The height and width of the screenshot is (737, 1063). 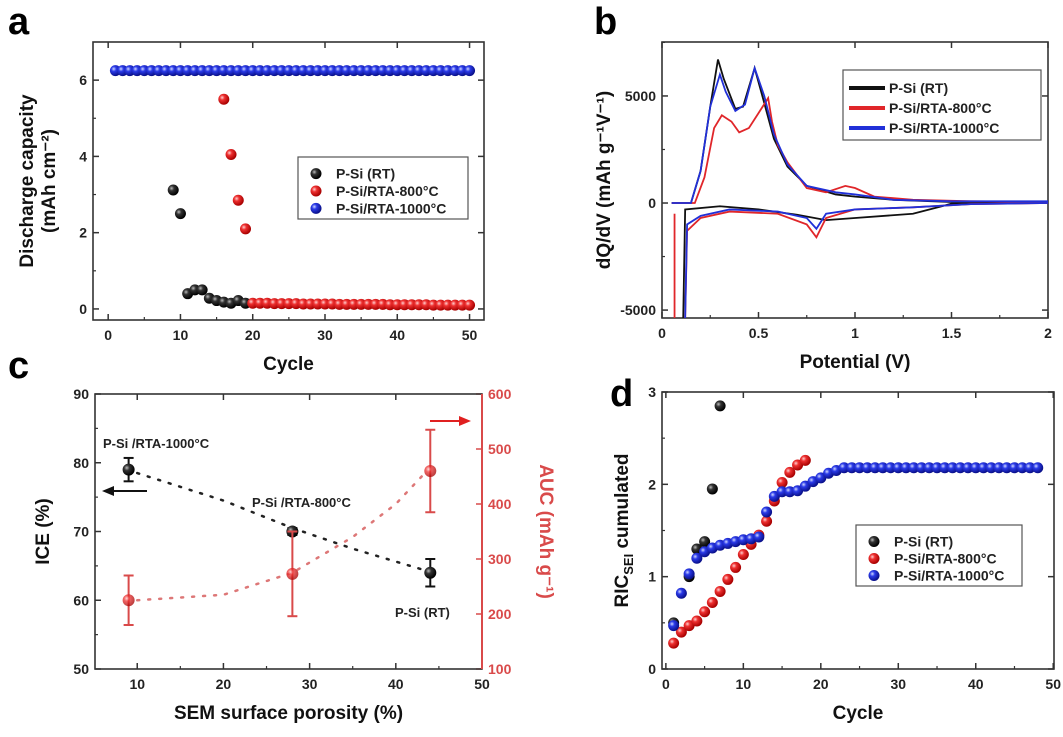 I want to click on series-p-si-rta-1000-c, so click(x=859, y=191).